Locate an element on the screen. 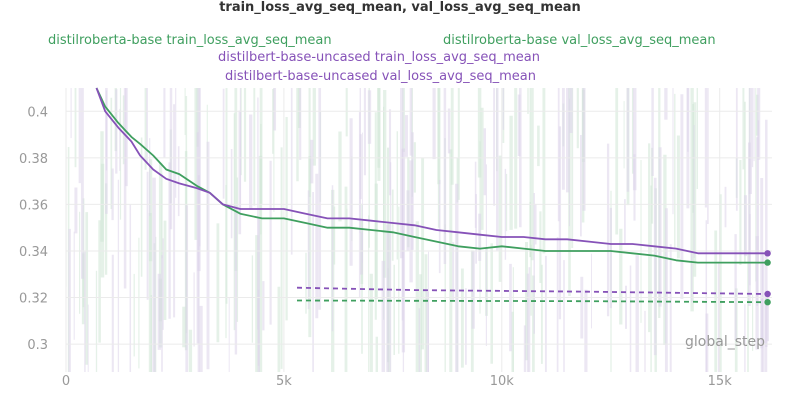 This screenshot has width=800, height=400. y-tick-label: 0.32 is located at coordinates (33, 299).